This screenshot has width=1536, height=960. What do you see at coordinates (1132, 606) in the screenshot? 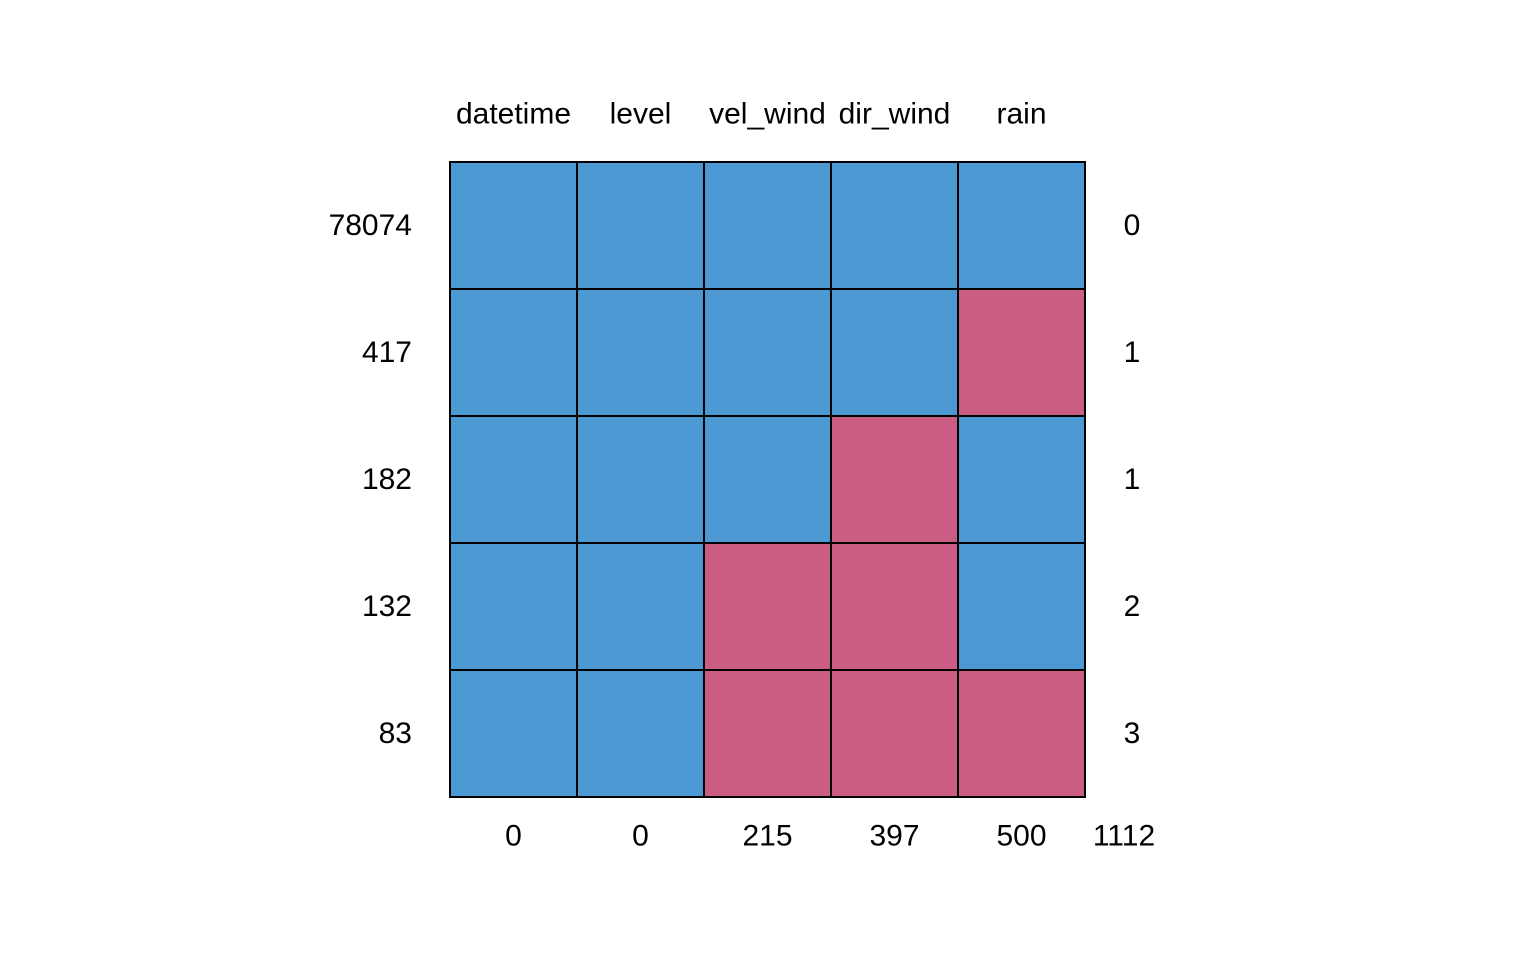
I see `row-missing-count-label: 2` at bounding box center [1132, 606].